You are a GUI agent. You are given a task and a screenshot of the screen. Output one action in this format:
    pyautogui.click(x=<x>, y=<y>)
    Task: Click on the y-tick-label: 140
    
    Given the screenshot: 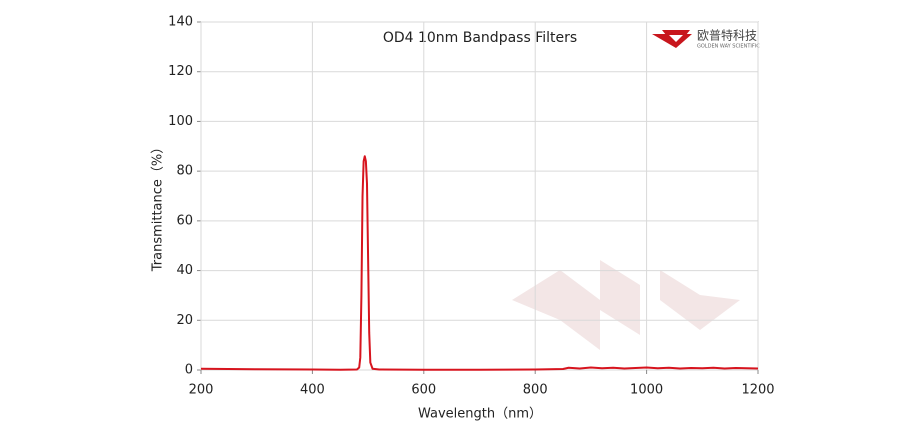 What is the action you would take?
    pyautogui.click(x=180, y=22)
    